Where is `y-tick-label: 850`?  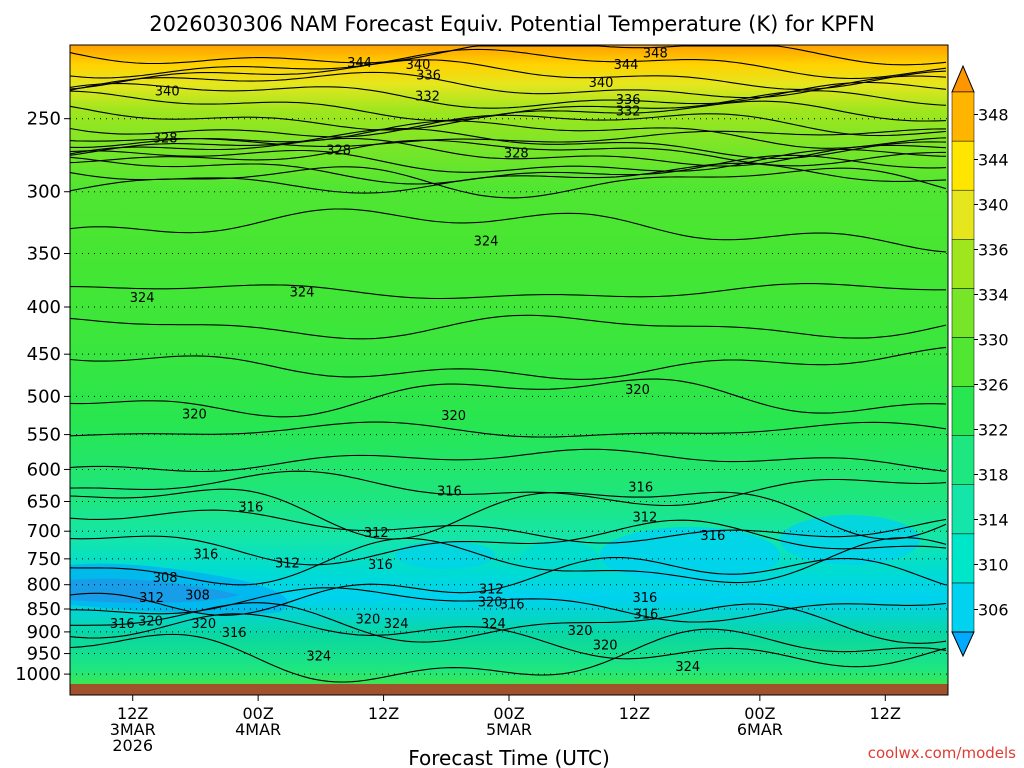
y-tick-label: 850 is located at coordinates (44, 609).